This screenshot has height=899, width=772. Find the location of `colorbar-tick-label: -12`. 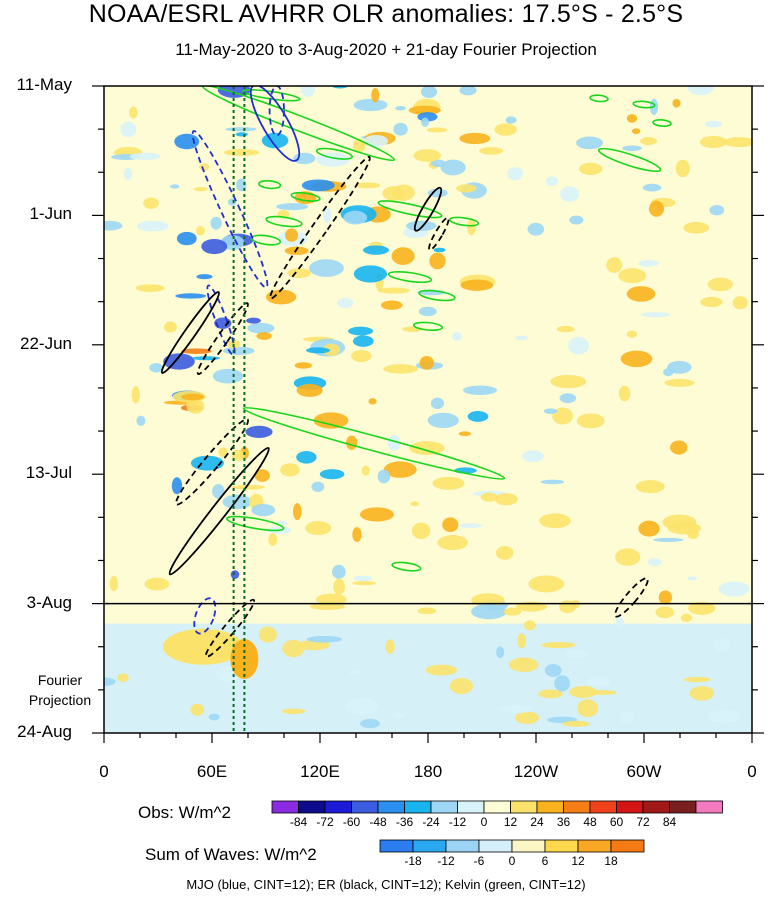

colorbar-tick-label: -12 is located at coordinates (457, 822).